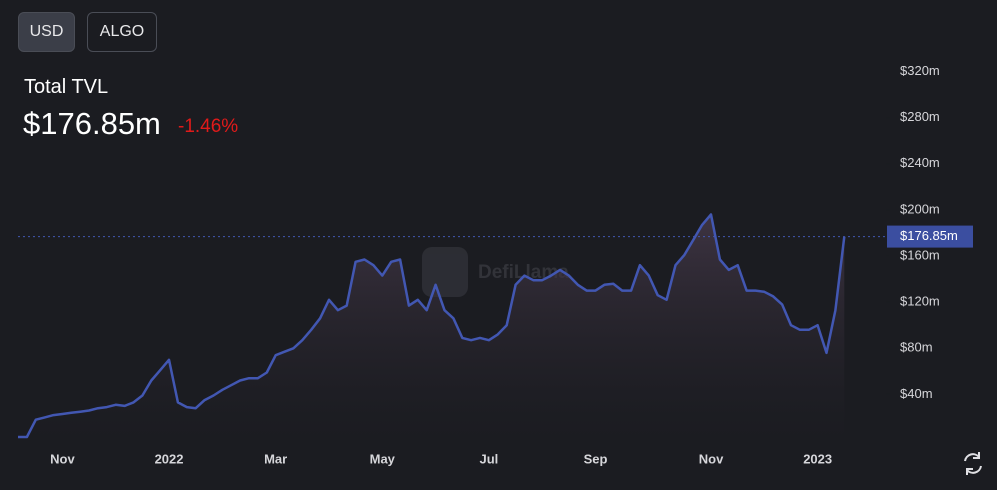 The width and height of the screenshot is (997, 490). Describe the element at coordinates (916, 347) in the screenshot. I see `y-tick-label: $80m` at that location.